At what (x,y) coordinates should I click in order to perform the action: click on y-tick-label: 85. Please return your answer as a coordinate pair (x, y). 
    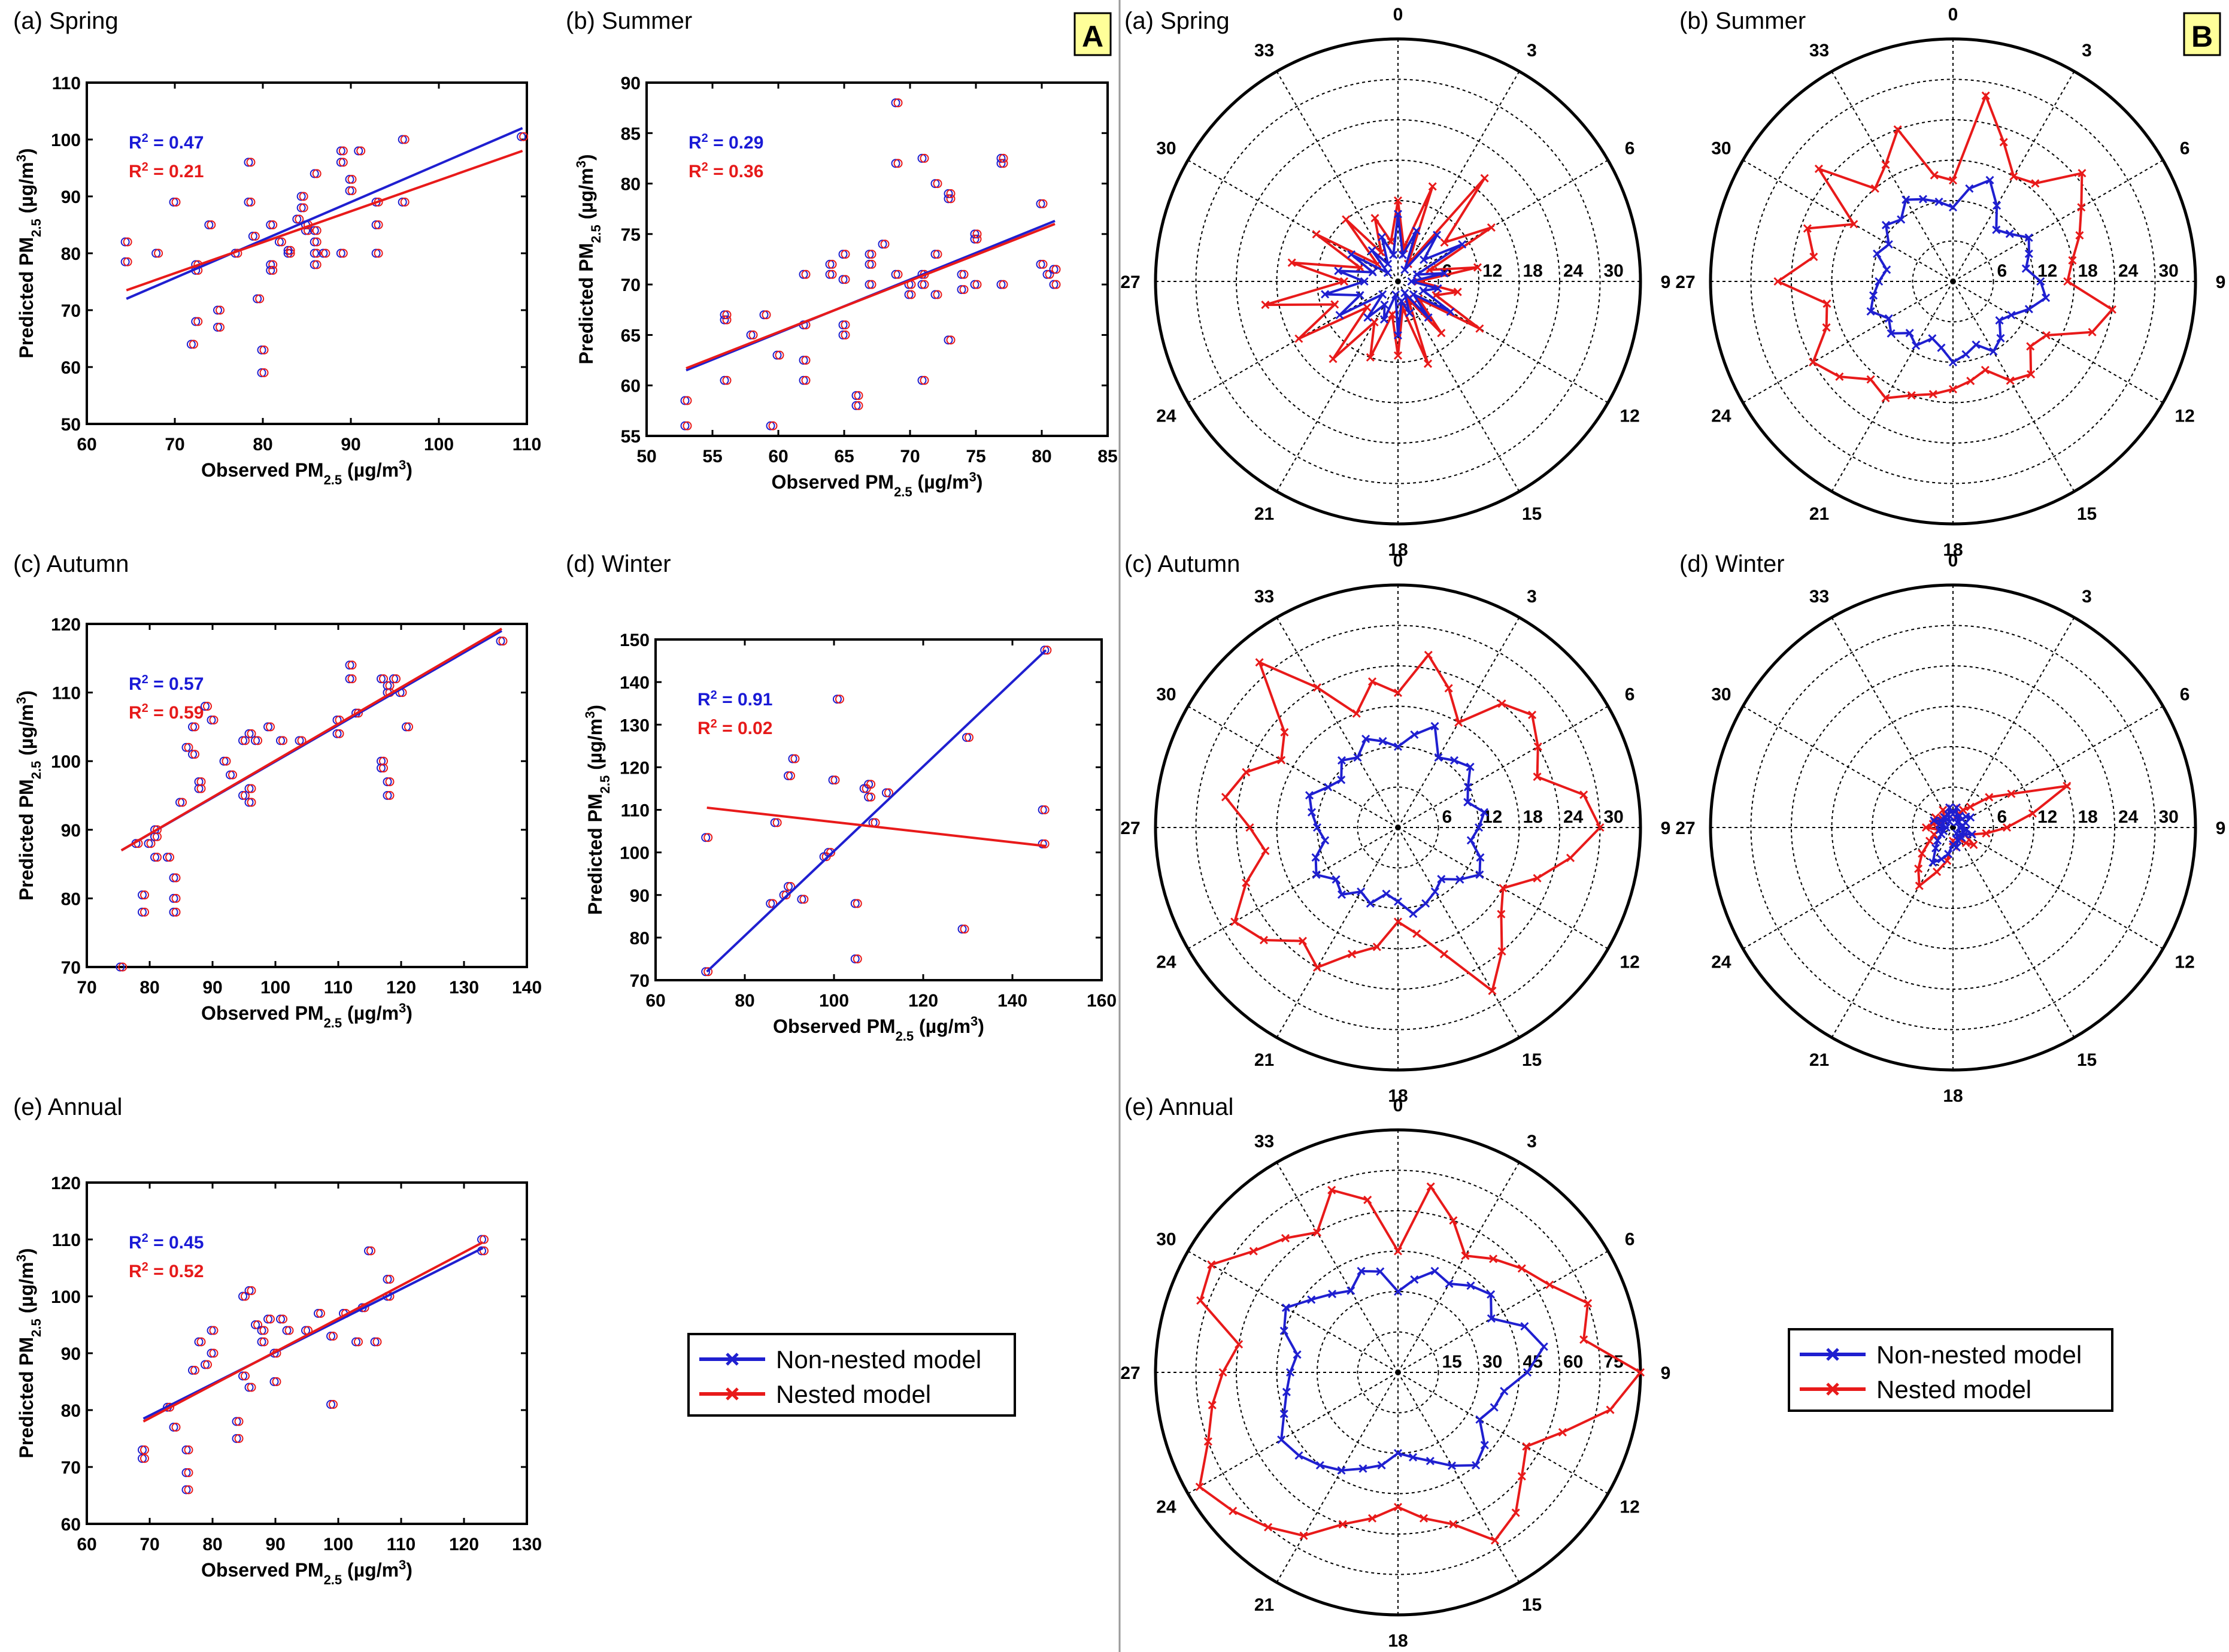
    Looking at the image, I should click on (631, 134).